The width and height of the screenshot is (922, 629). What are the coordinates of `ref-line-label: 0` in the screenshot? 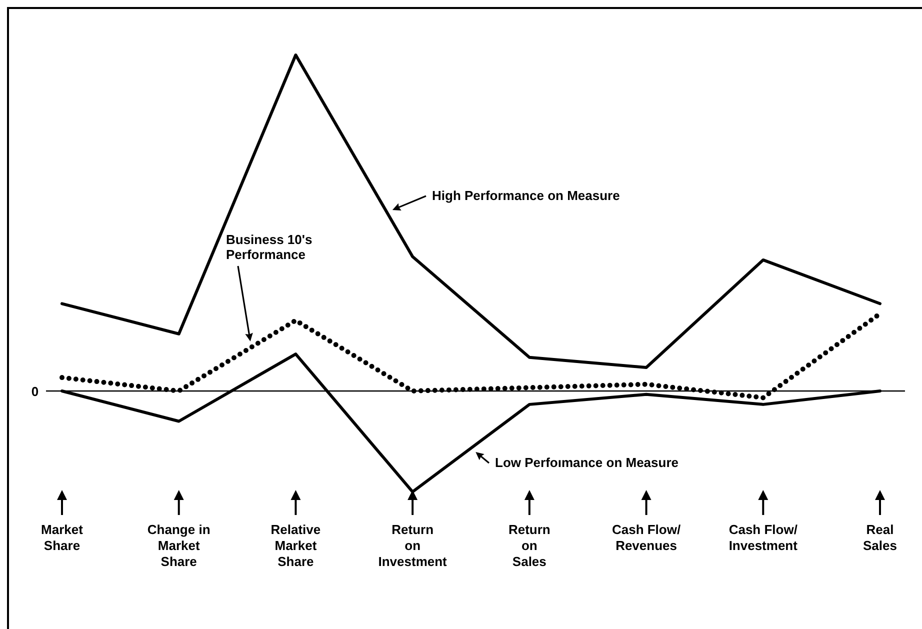 It's located at (35, 391).